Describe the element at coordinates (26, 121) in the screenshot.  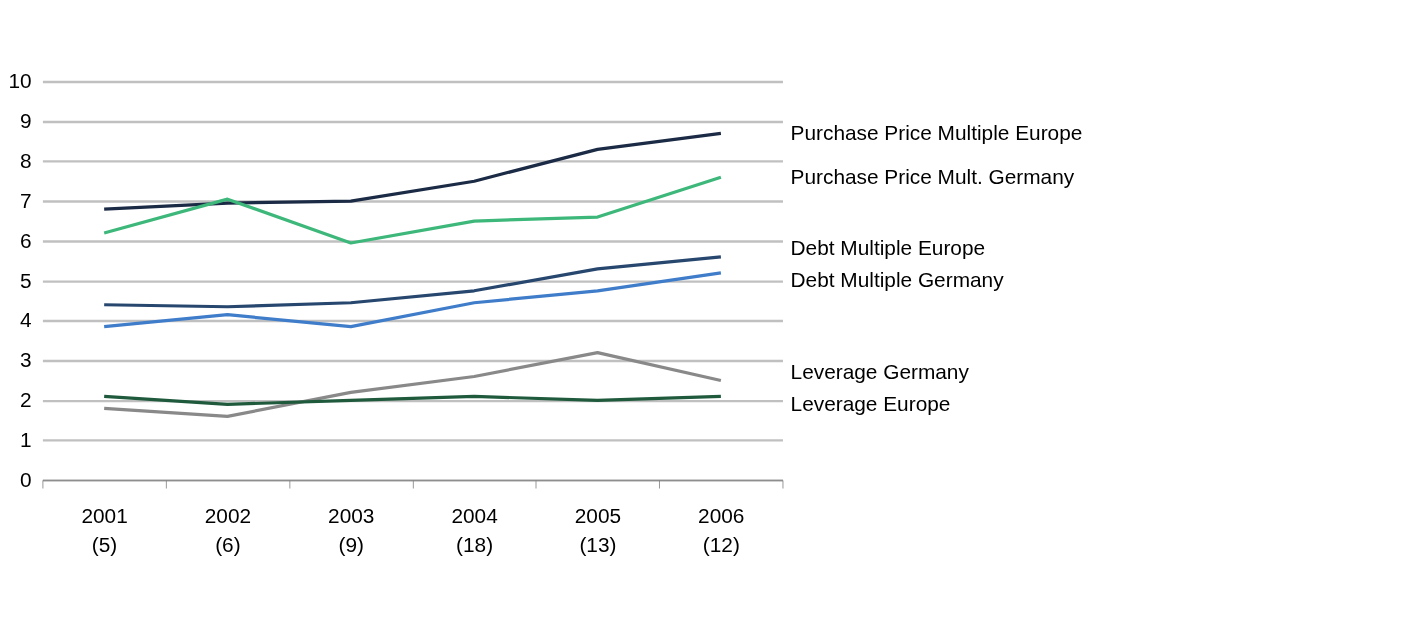
I see `y-tick-label: 9` at that location.